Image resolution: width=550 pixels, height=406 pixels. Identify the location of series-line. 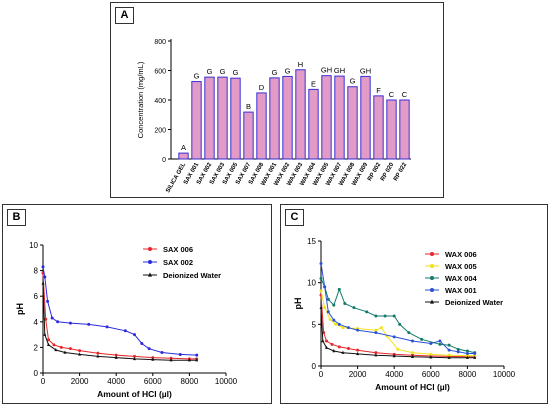
(397, 308).